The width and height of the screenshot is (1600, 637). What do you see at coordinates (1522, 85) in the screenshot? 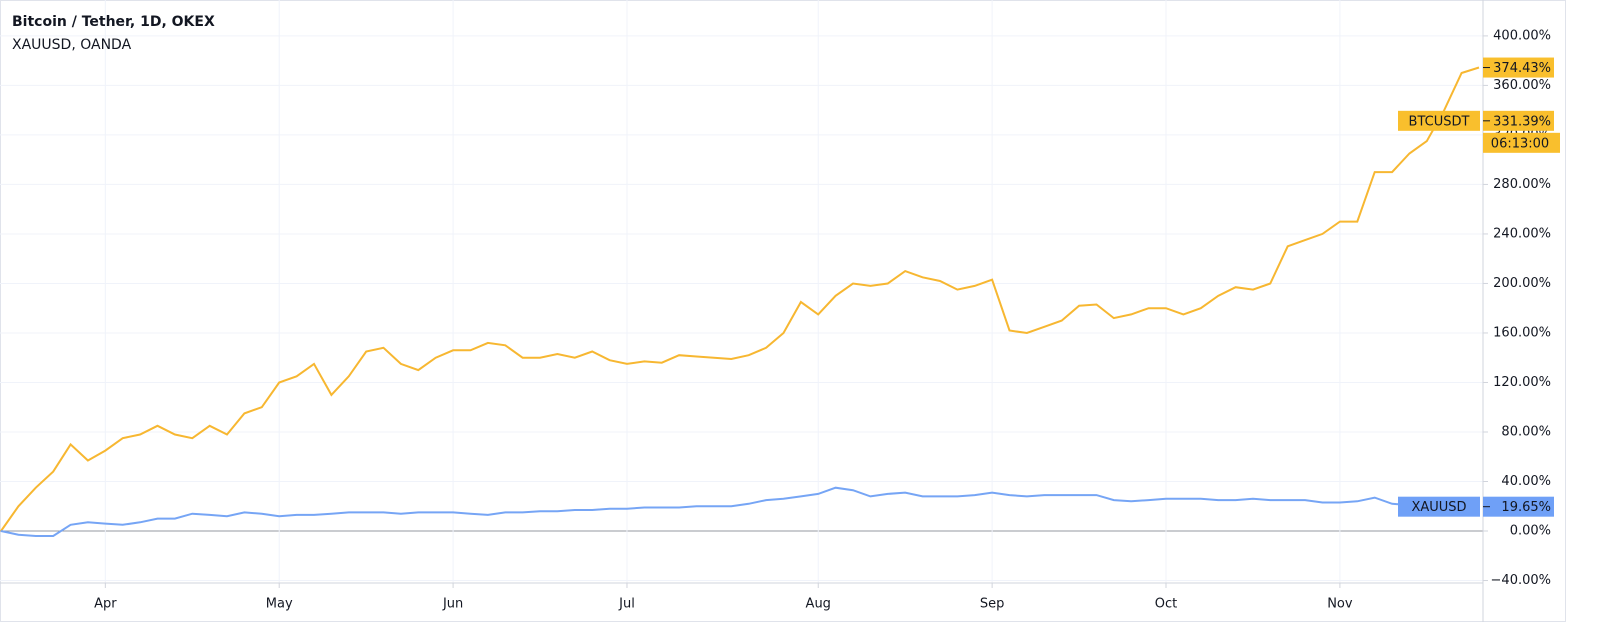
I see `y-tick-label: 360.00%` at bounding box center [1522, 85].